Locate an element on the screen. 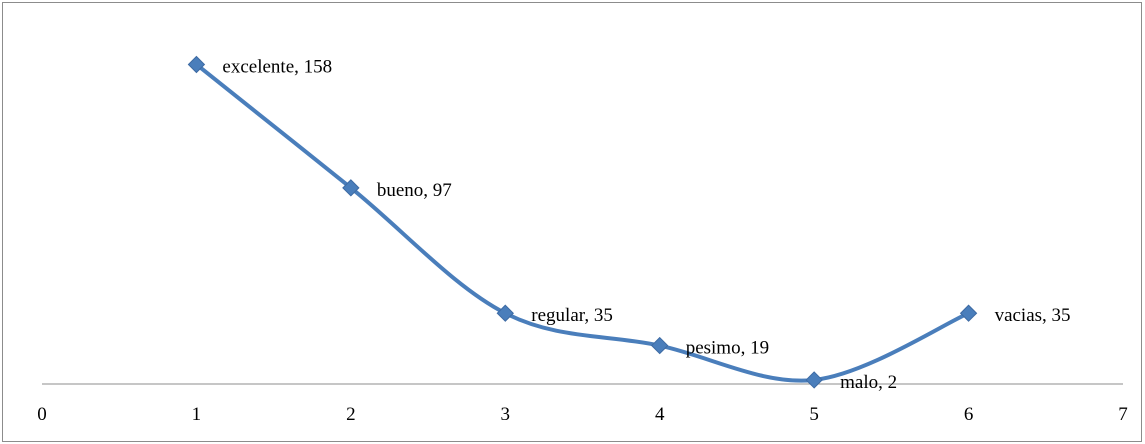  x-tick-label: 6 is located at coordinates (969, 414).